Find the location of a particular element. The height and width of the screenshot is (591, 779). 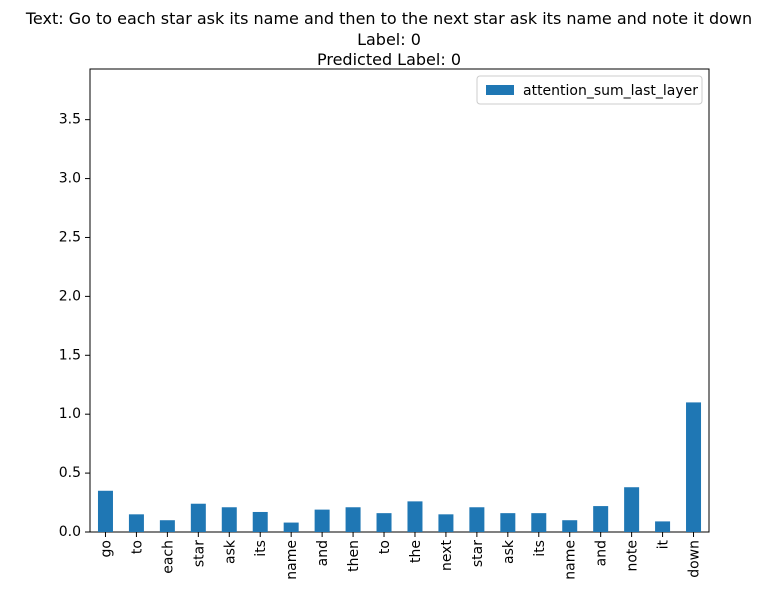

x-tick-label-1: to is located at coordinates (137, 547).